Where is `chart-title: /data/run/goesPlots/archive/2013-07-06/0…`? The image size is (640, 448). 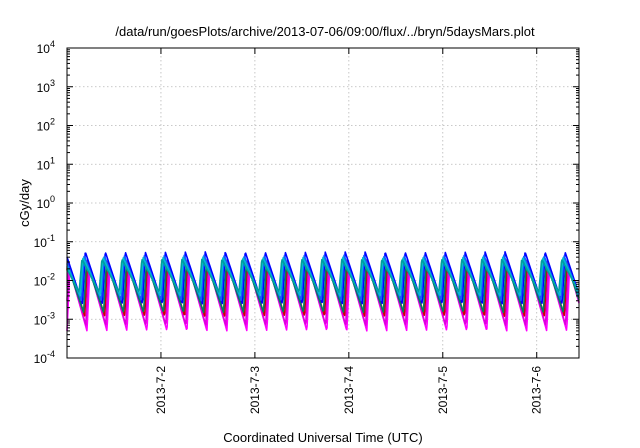 chart-title: /data/run/goesPlots/archive/2013-07-06/0… is located at coordinates (325, 31).